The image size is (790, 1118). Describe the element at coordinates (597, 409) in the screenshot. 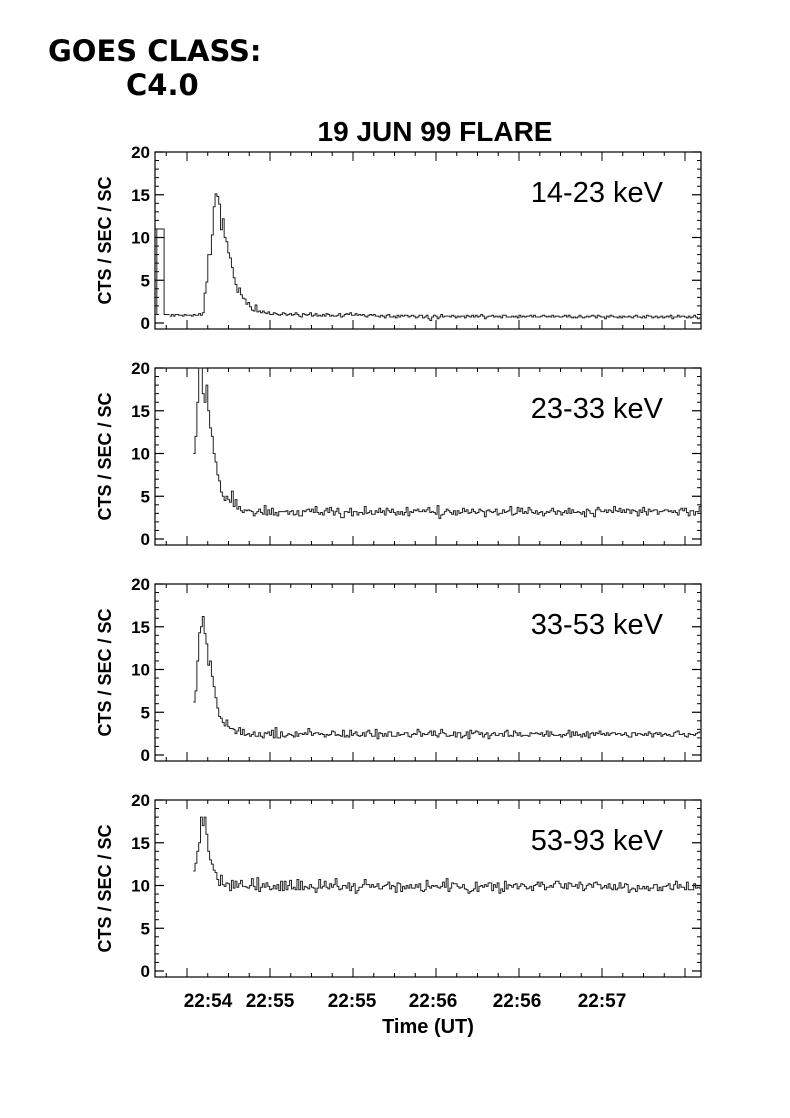

I see `series-label: 23-33 keV` at that location.